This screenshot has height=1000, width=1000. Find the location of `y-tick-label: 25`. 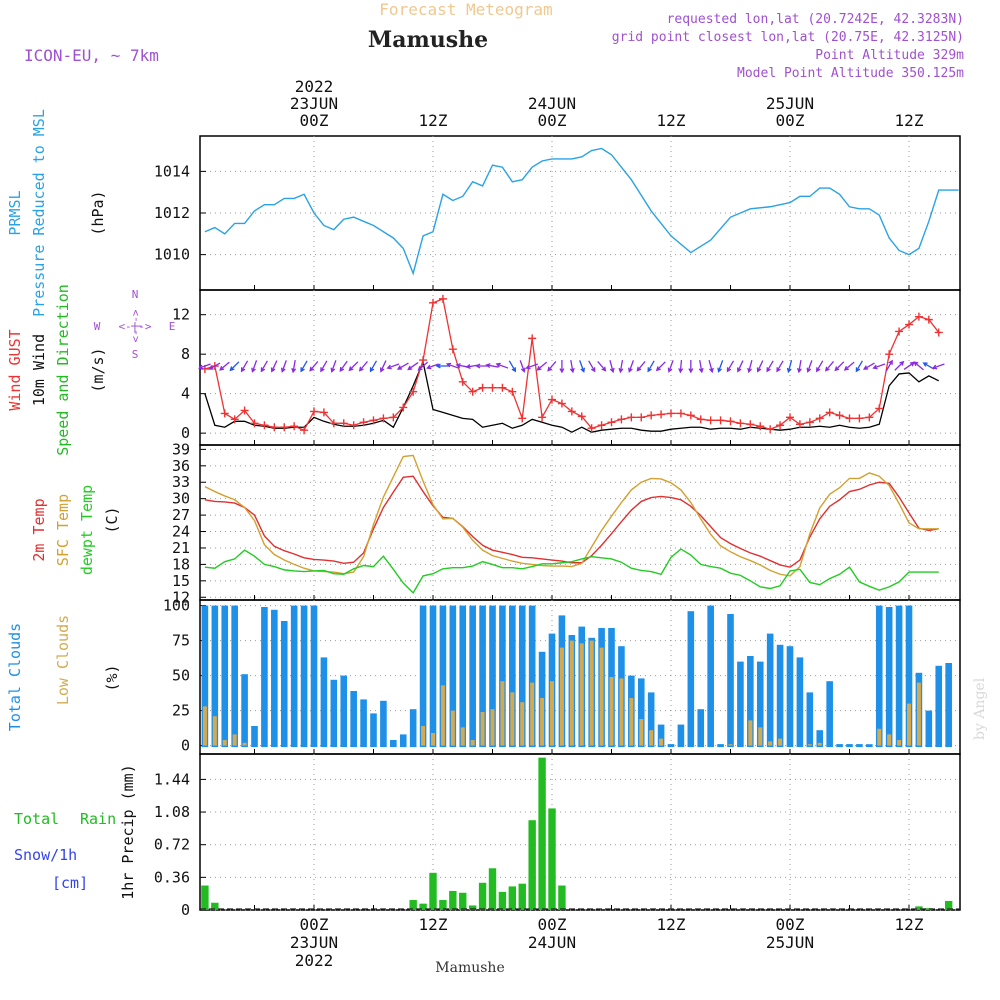

y-tick-label: 25 is located at coordinates (181, 711).